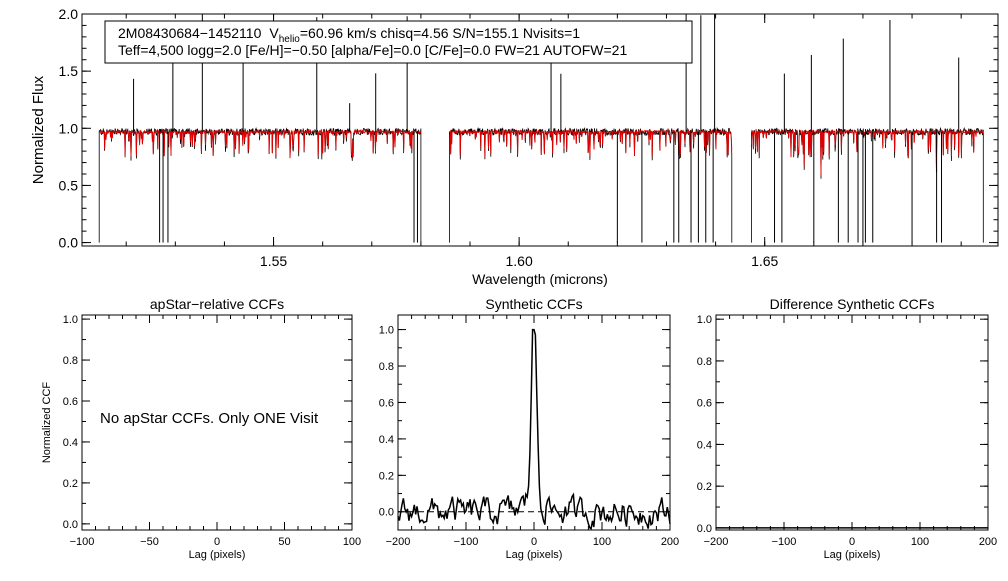  Describe the element at coordinates (217, 542) in the screenshot. I see `apstar-xtick-label: 0` at that location.